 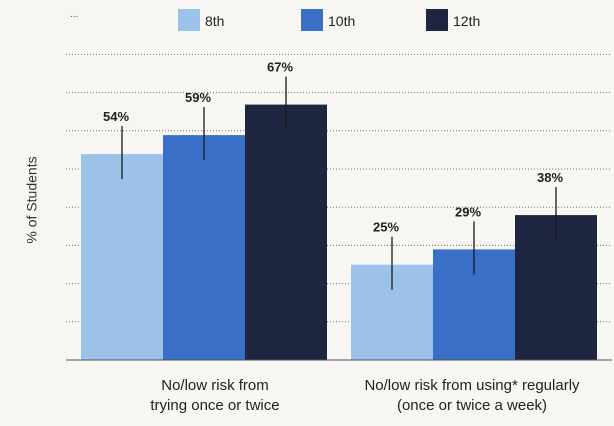 I want to click on value-label: 29%, so click(x=468, y=211).